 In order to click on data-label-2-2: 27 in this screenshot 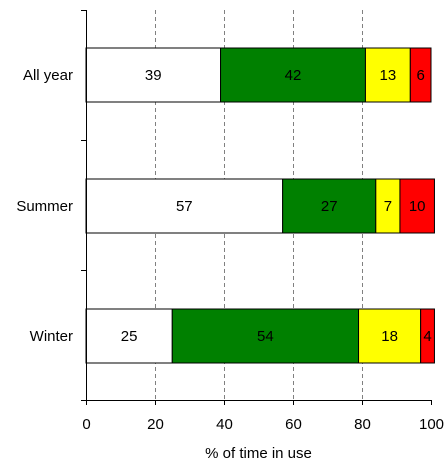, I will do `click(329, 206)`.